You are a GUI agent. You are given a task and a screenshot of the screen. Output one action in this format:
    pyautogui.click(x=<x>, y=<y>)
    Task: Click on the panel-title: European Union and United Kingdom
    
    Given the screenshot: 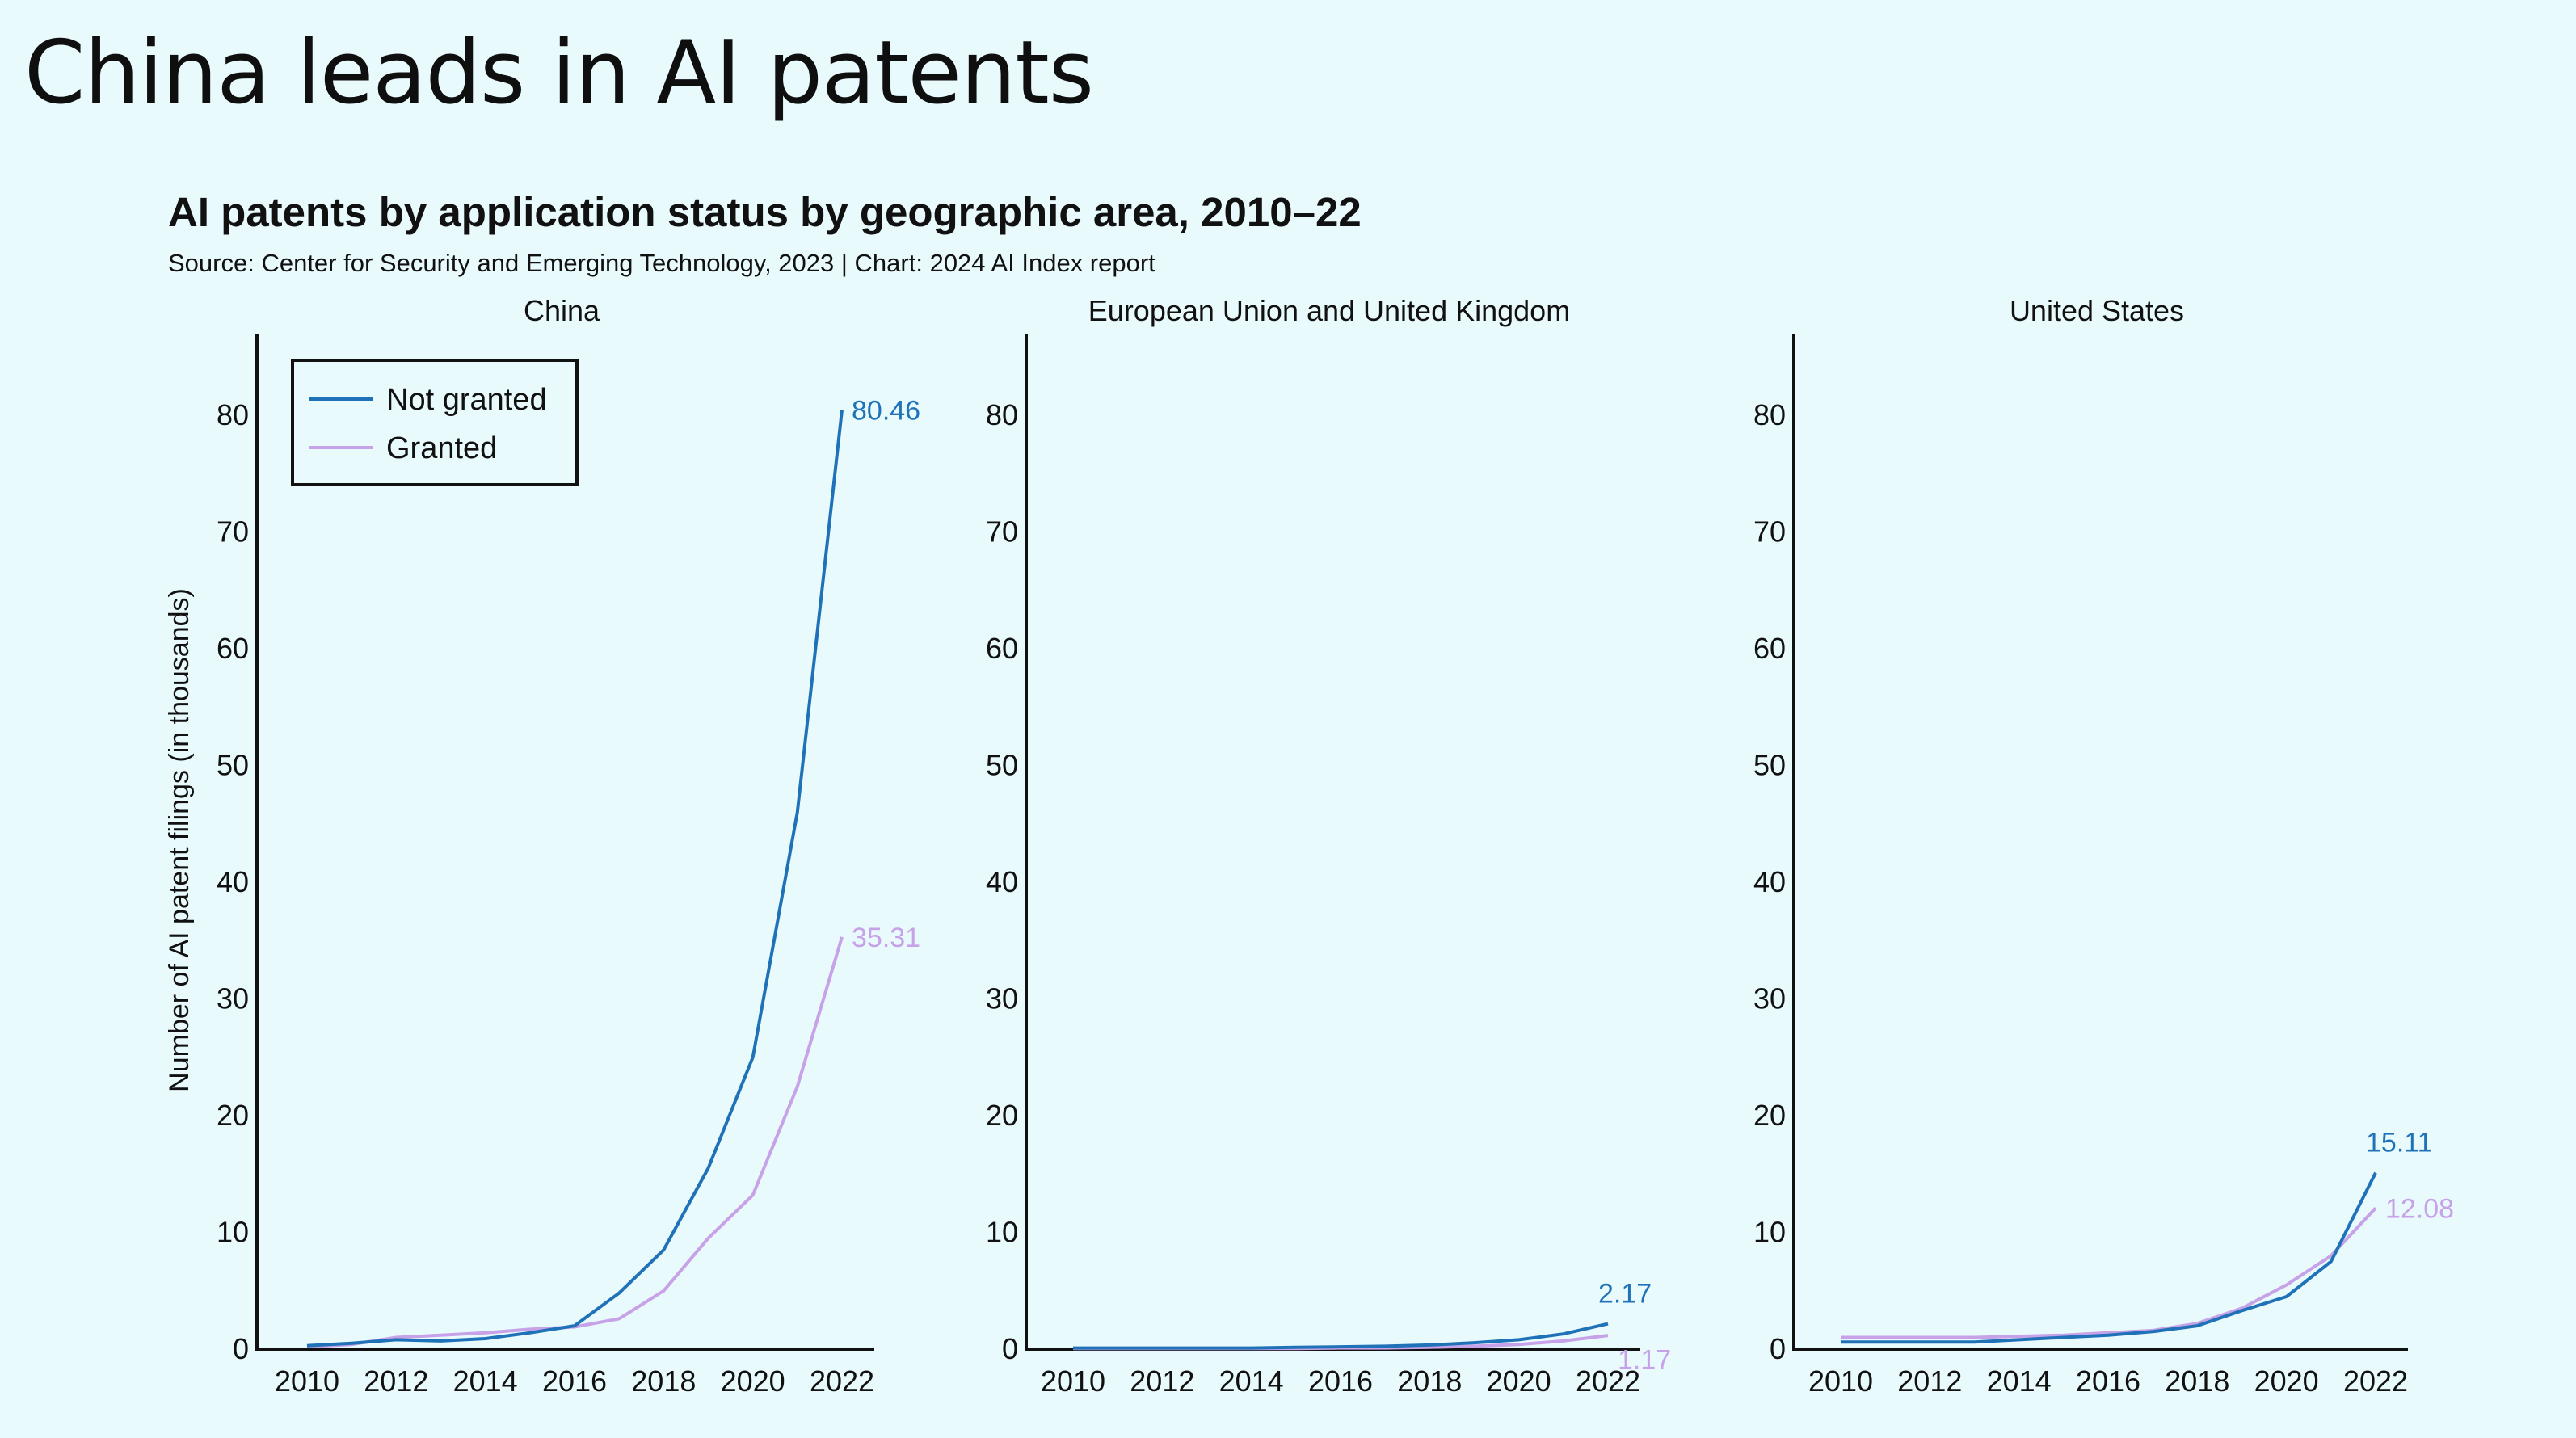 What is the action you would take?
    pyautogui.click(x=1329, y=310)
    